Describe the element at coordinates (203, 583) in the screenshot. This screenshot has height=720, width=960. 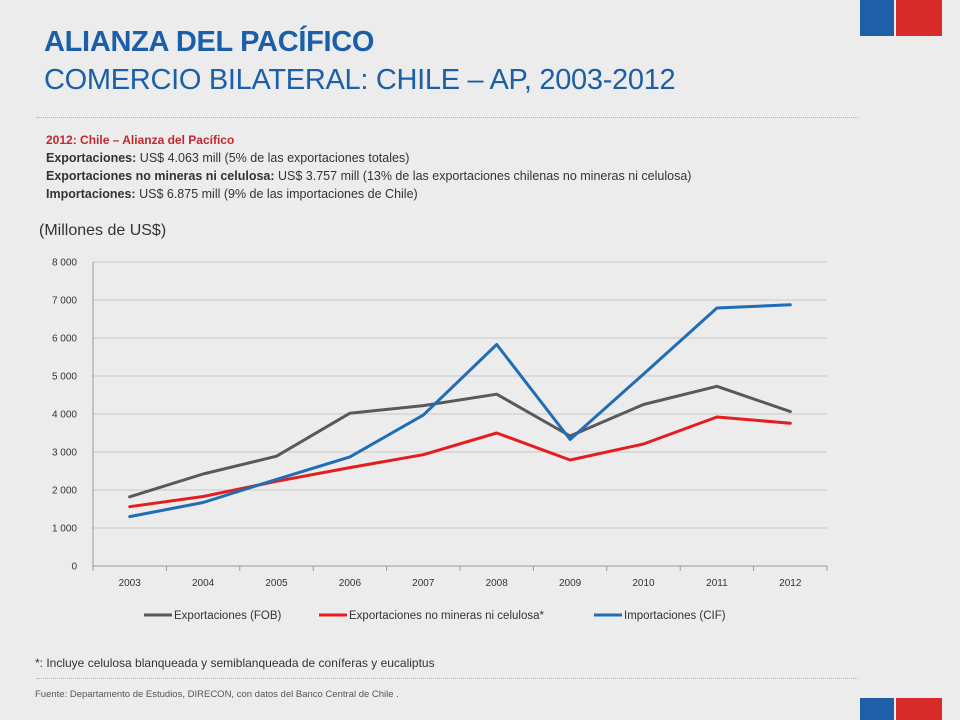
I see `x-tick-label: 2004` at that location.